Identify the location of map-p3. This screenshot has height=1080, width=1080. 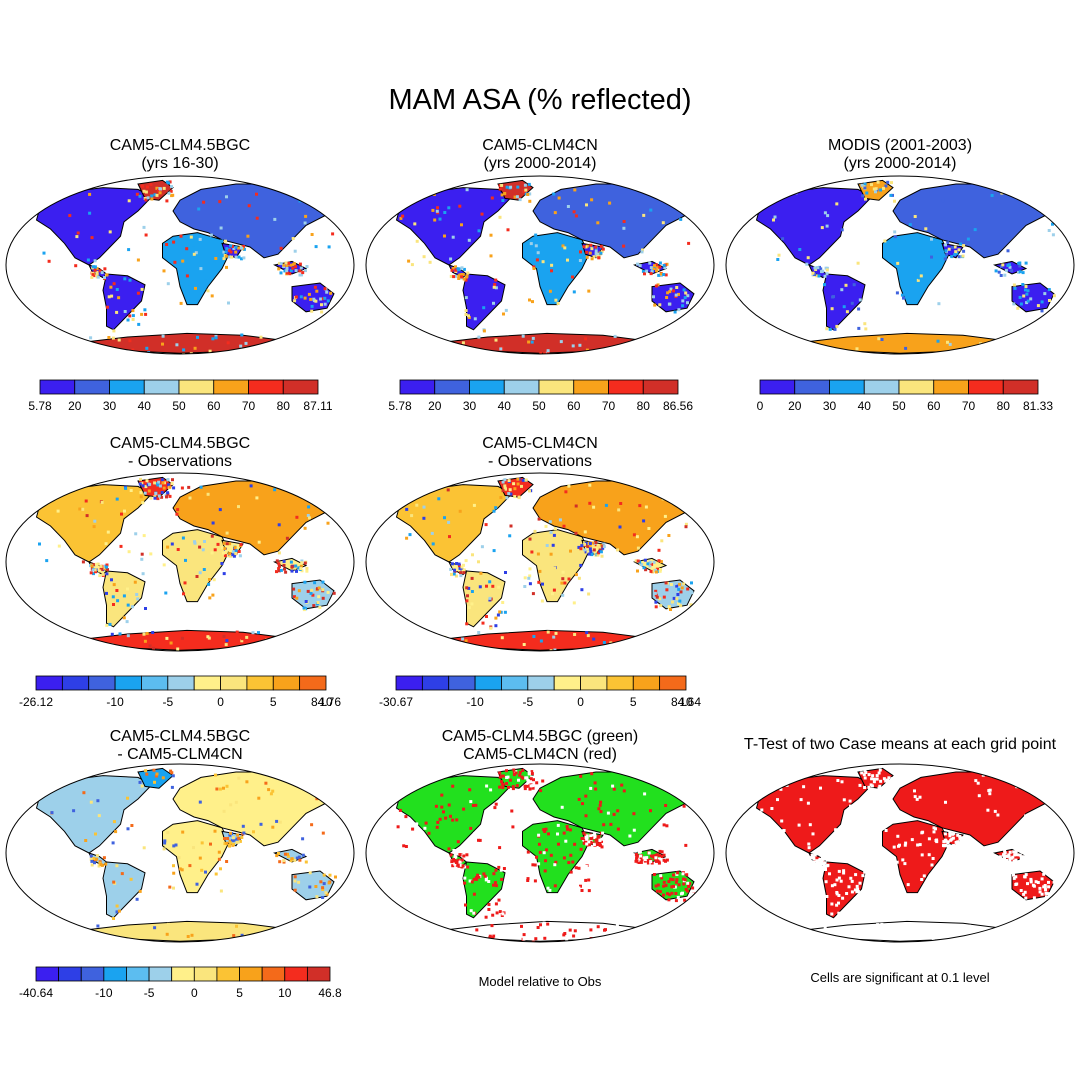
(900, 265).